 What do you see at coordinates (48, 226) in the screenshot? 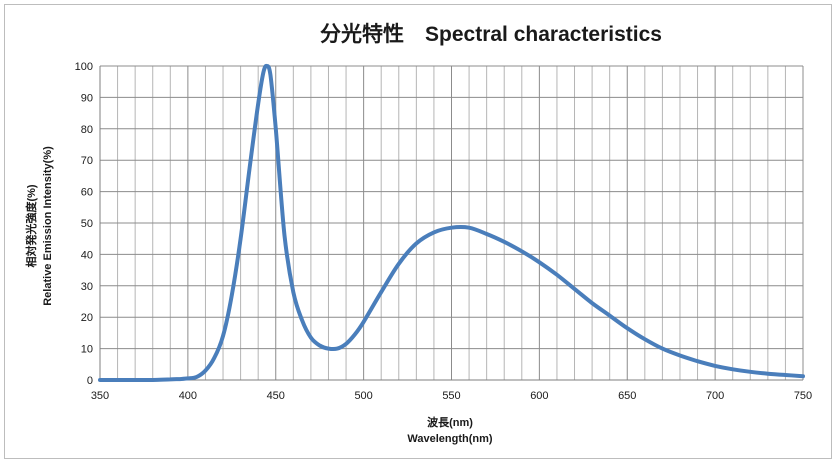
I see `y-axis-label-line2: Relative Emission Intensity(%)` at bounding box center [48, 226].